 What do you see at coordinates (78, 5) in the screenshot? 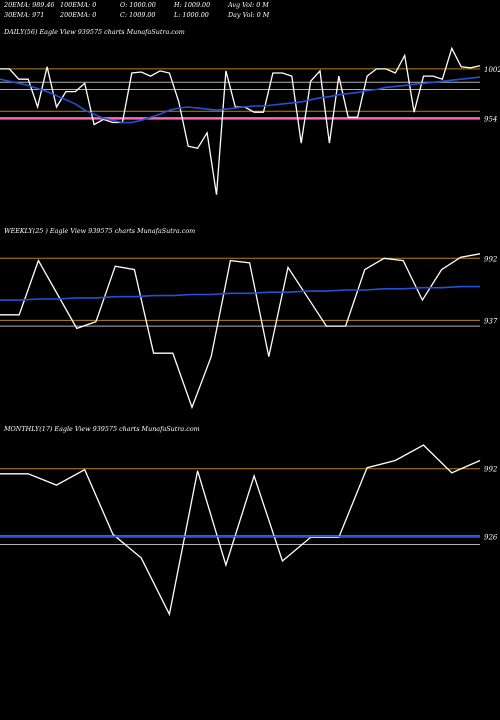
I see `header-100ema: 100EMA: 0` at bounding box center [78, 5].